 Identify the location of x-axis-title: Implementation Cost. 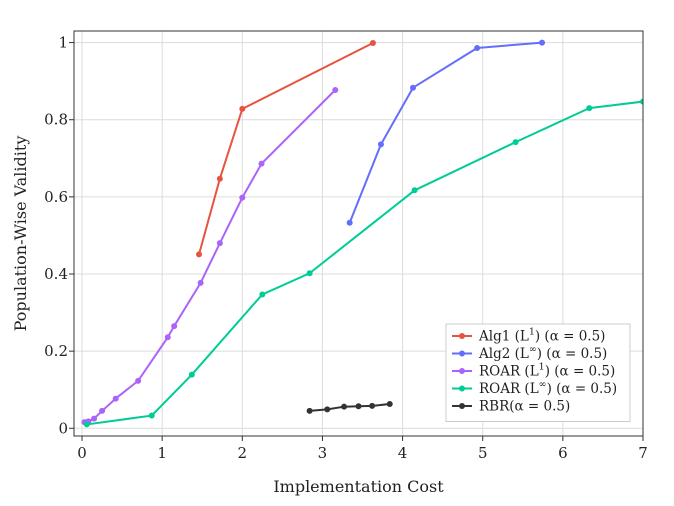
(358, 486).